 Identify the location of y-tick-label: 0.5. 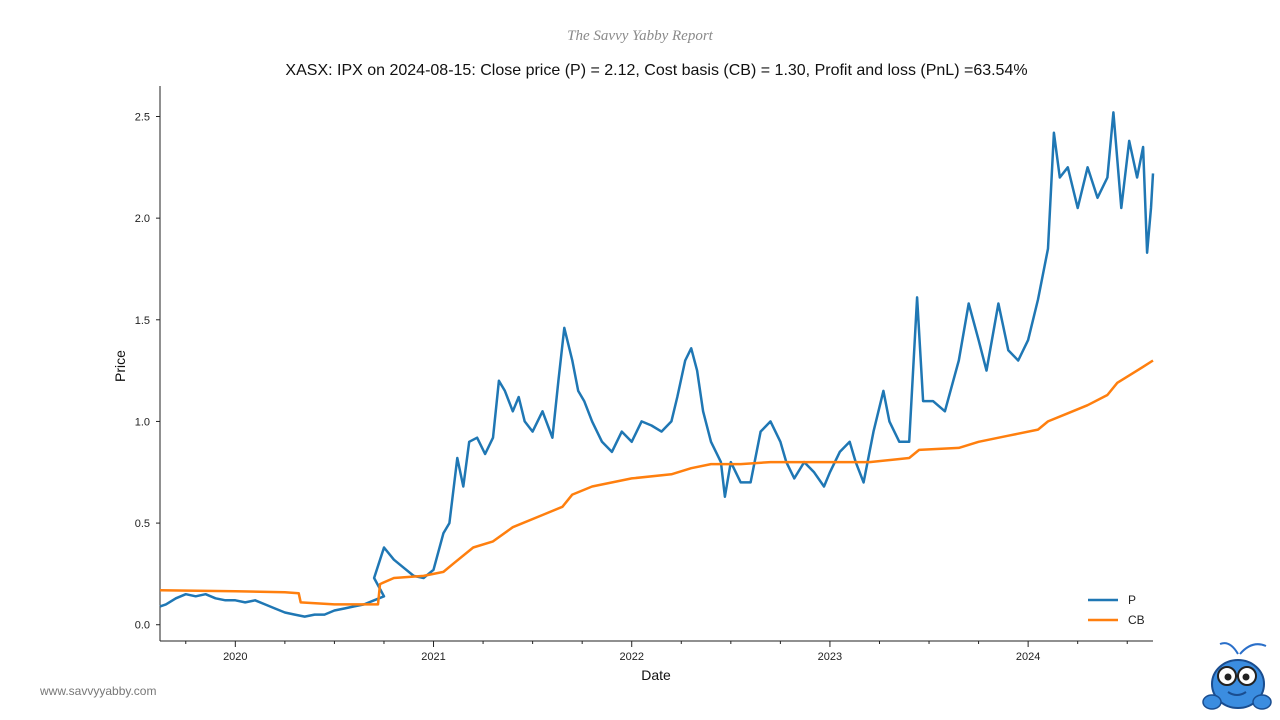
(142, 524).